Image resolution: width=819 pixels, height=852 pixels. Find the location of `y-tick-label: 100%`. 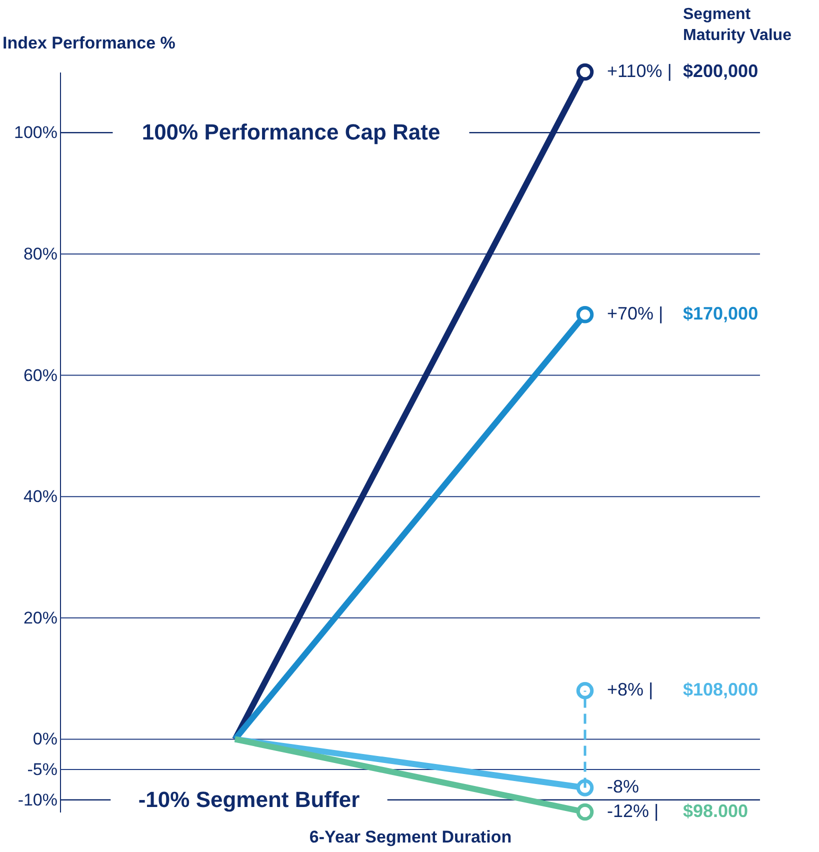

y-tick-label: 100% is located at coordinates (36, 132).